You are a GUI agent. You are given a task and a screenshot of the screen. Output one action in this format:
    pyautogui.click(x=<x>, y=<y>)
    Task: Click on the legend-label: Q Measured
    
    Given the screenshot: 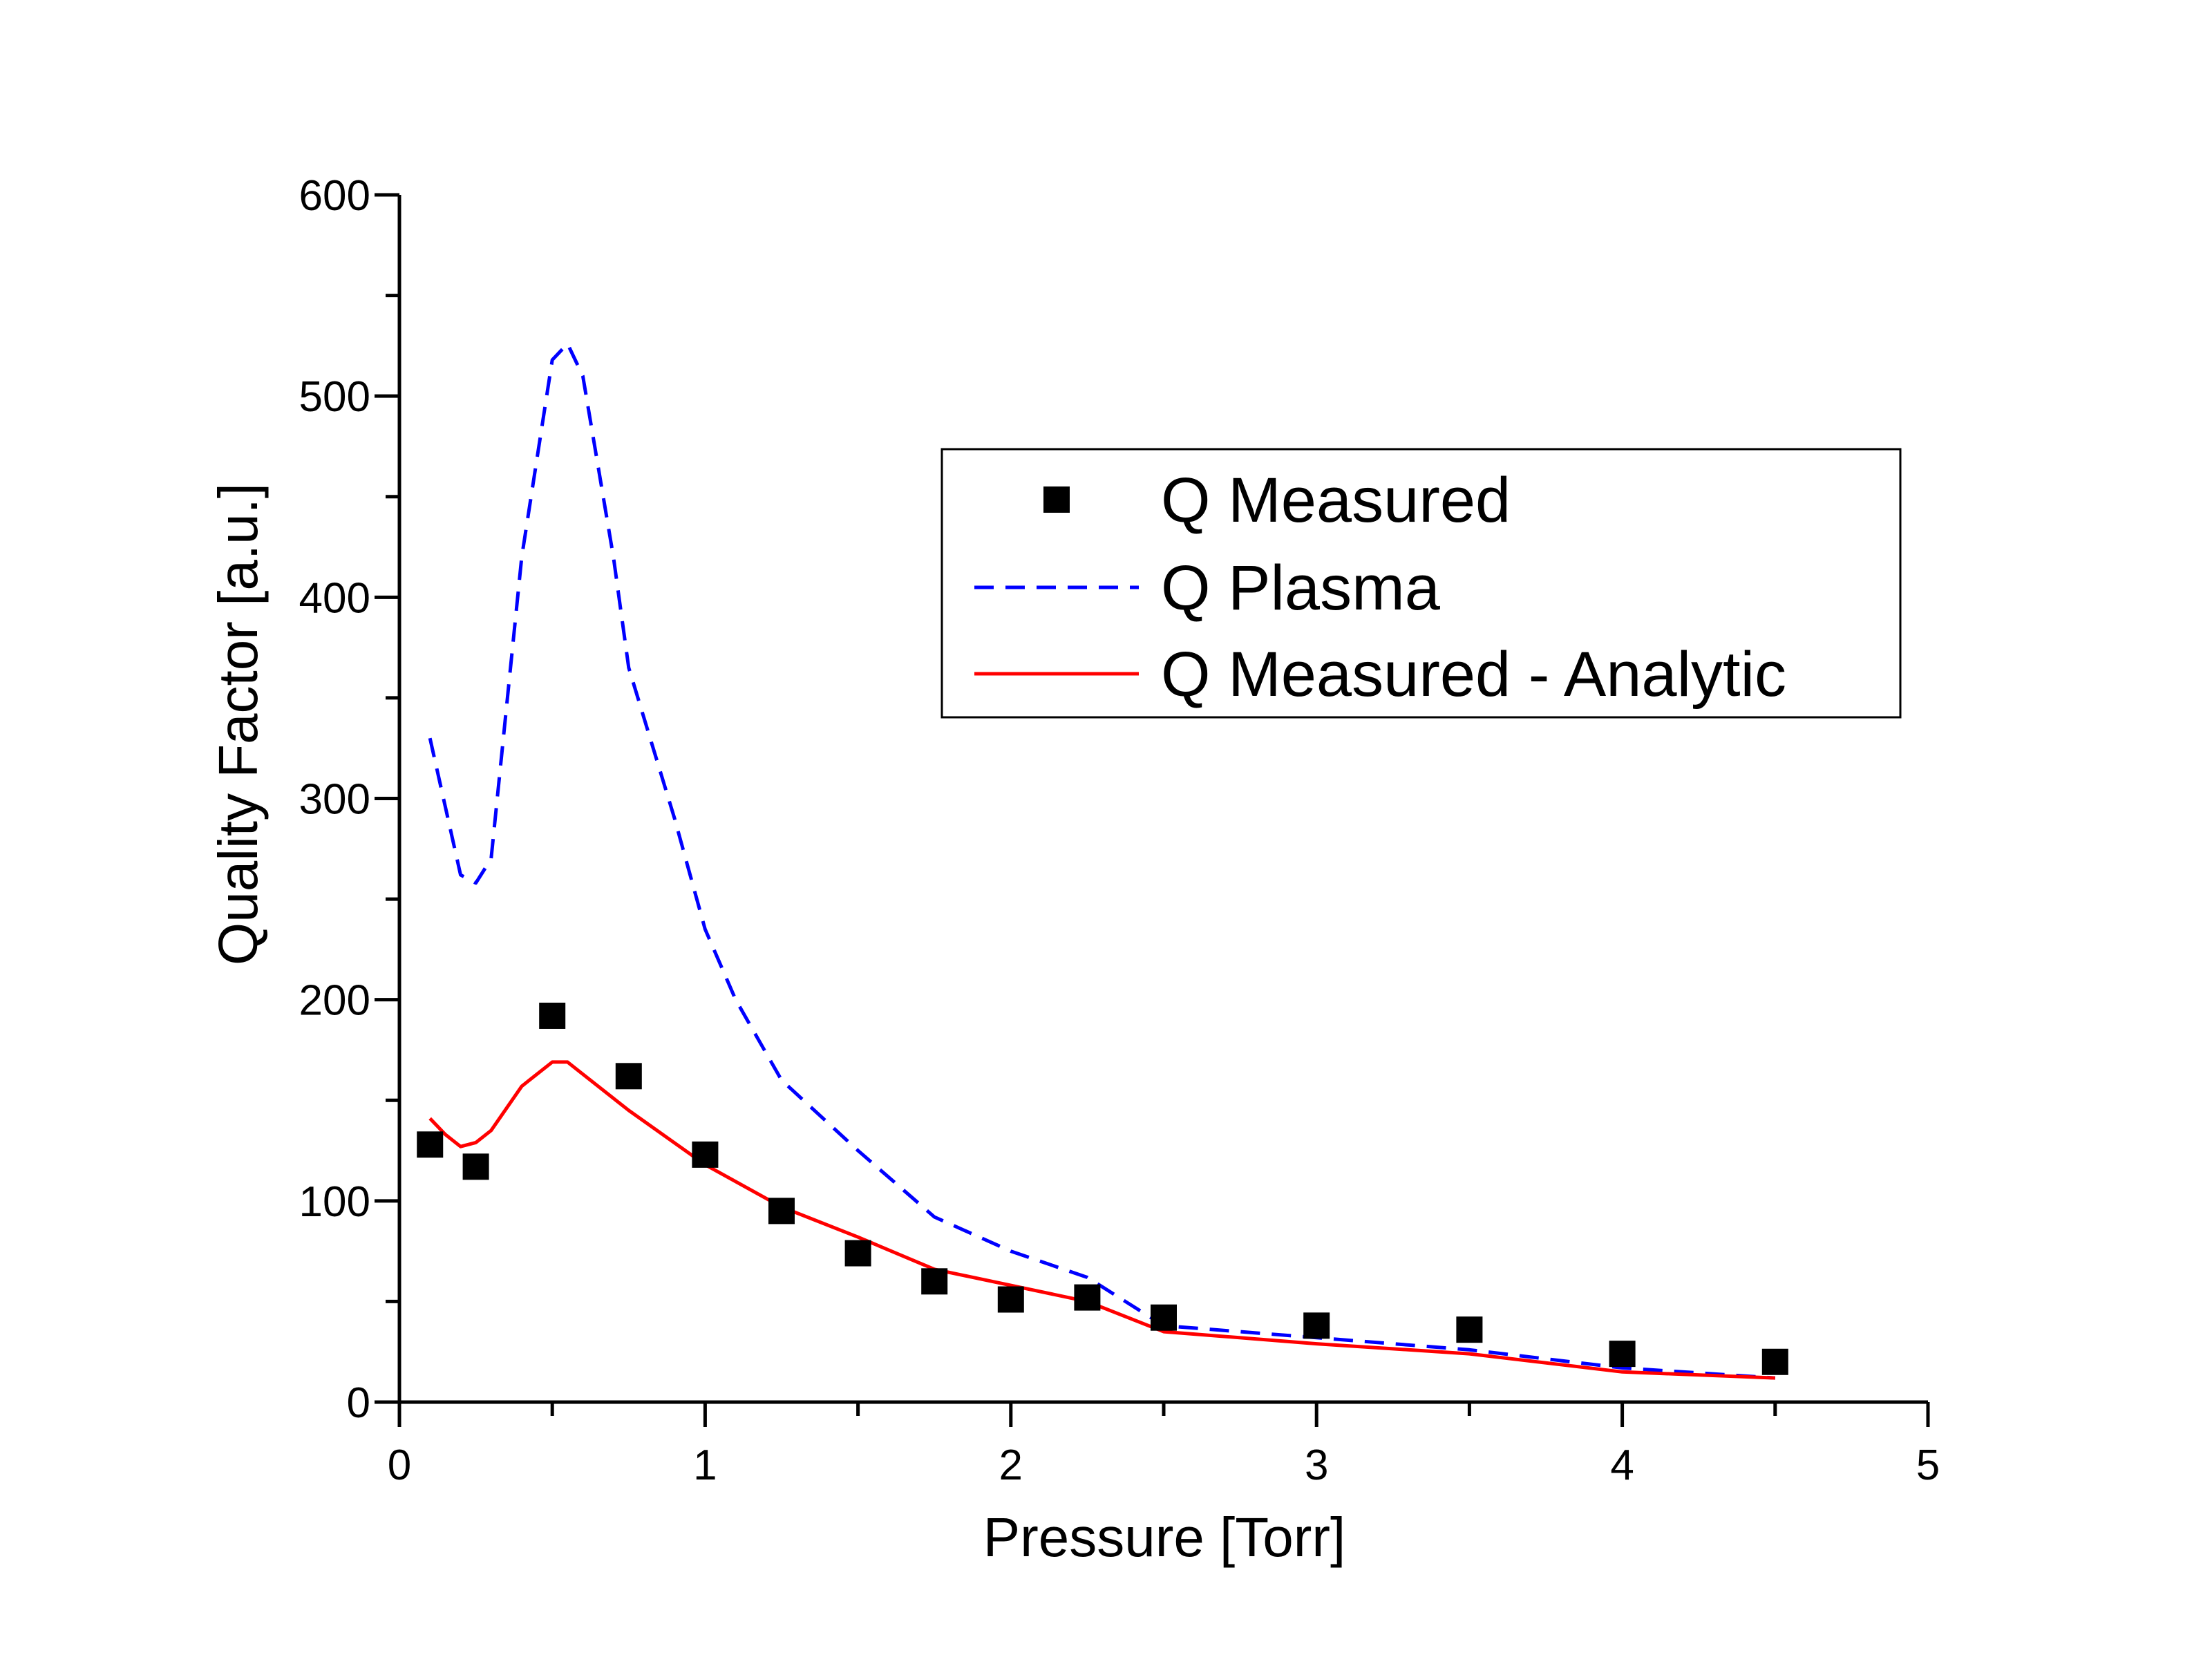 What is the action you would take?
    pyautogui.click(x=1336, y=500)
    